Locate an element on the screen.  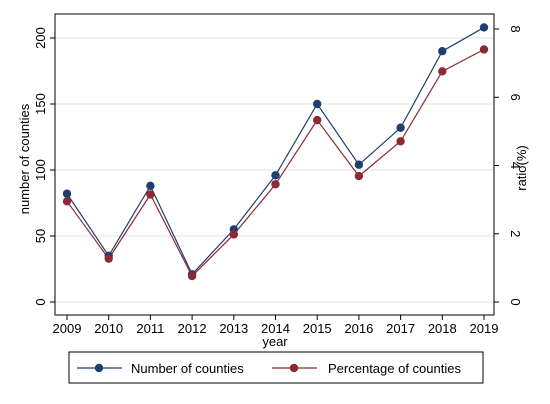
y-axis-left: 0 50 100 150 200 is located at coordinates (44, 166).